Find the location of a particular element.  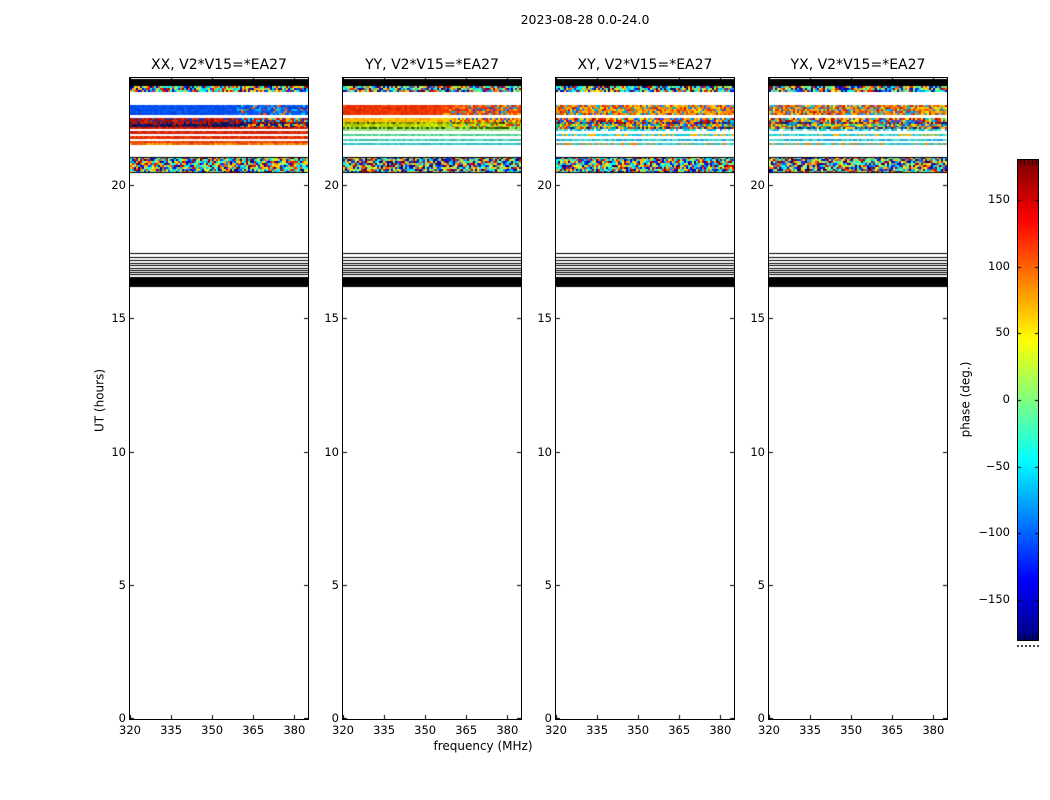

heatmap-panel-yy is located at coordinates (432, 398).